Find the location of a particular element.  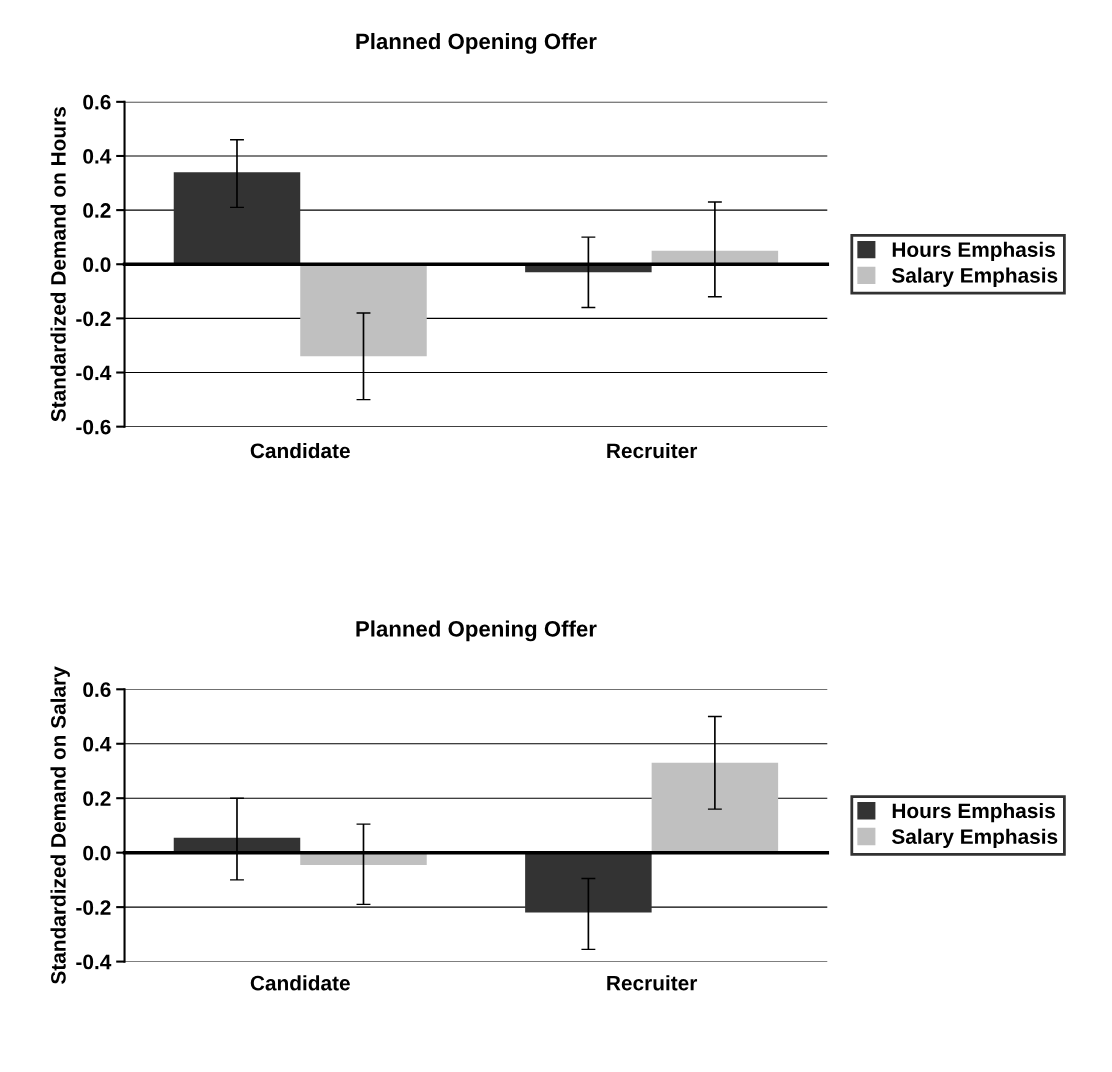

y-axis-title: Standardized Demand on Hours is located at coordinates (58, 264).